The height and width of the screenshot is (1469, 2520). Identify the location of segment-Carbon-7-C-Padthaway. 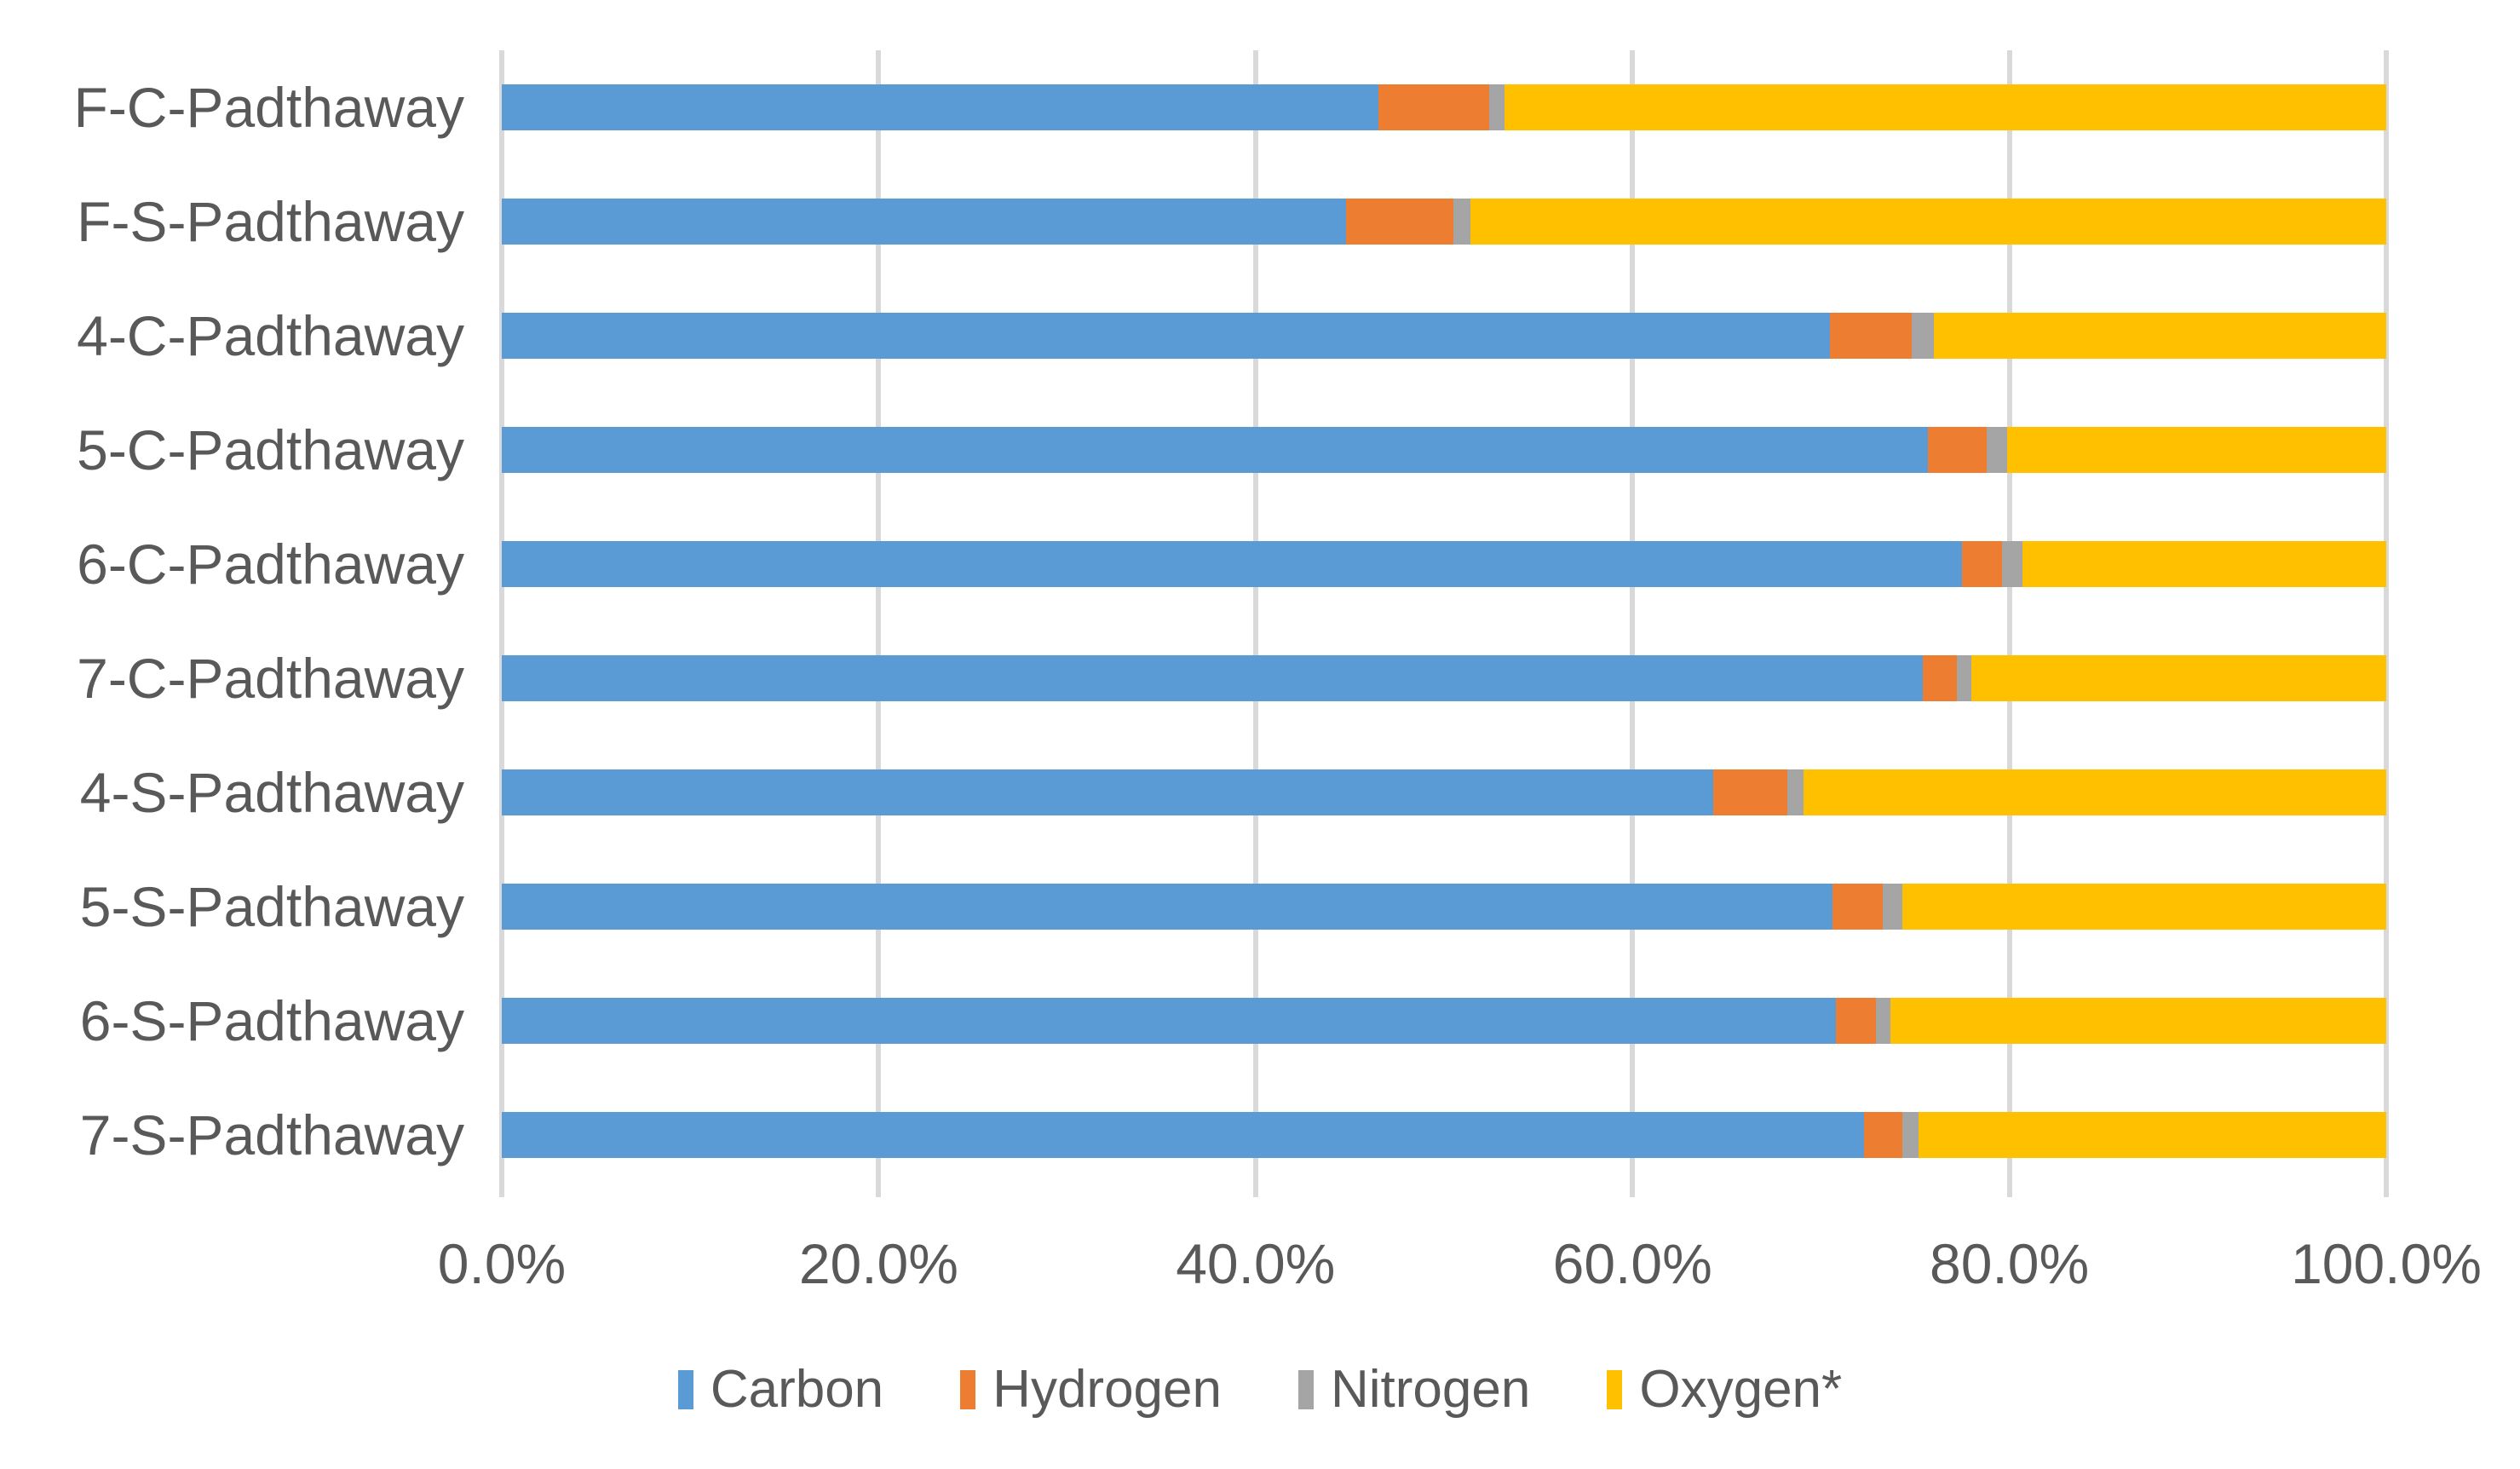
(1213, 678).